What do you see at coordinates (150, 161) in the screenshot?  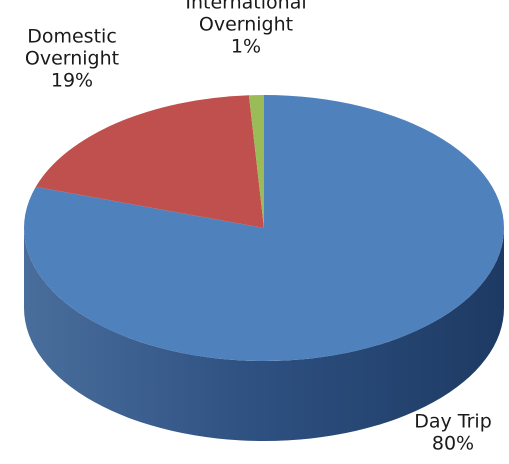 I see `pie-slice-domestic-overnight` at bounding box center [150, 161].